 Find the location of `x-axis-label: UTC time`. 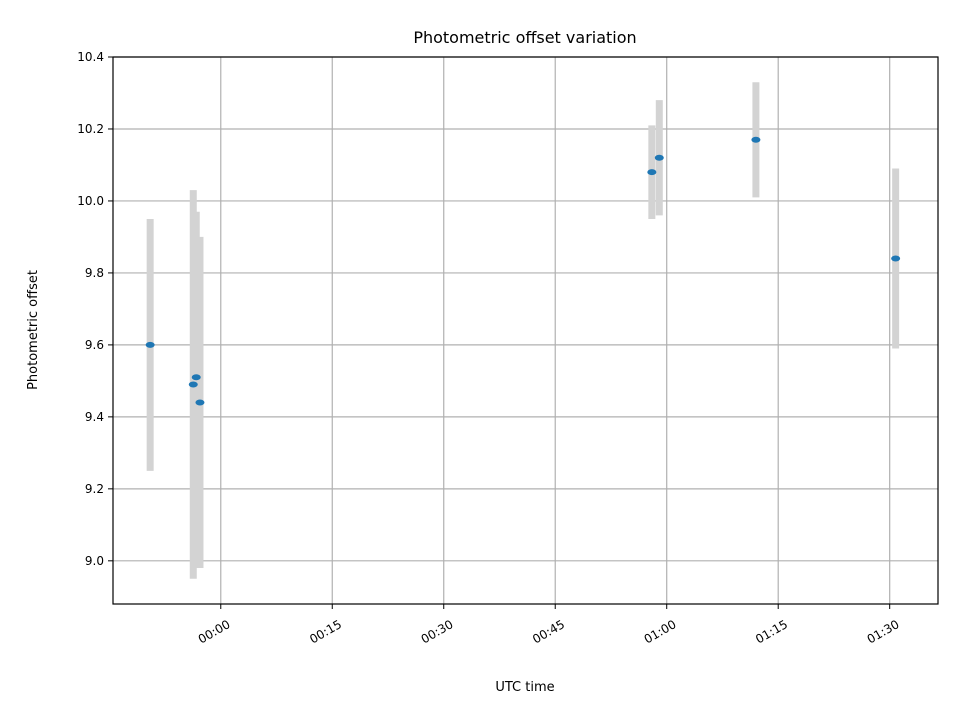

x-axis-label: UTC time is located at coordinates (524, 687).